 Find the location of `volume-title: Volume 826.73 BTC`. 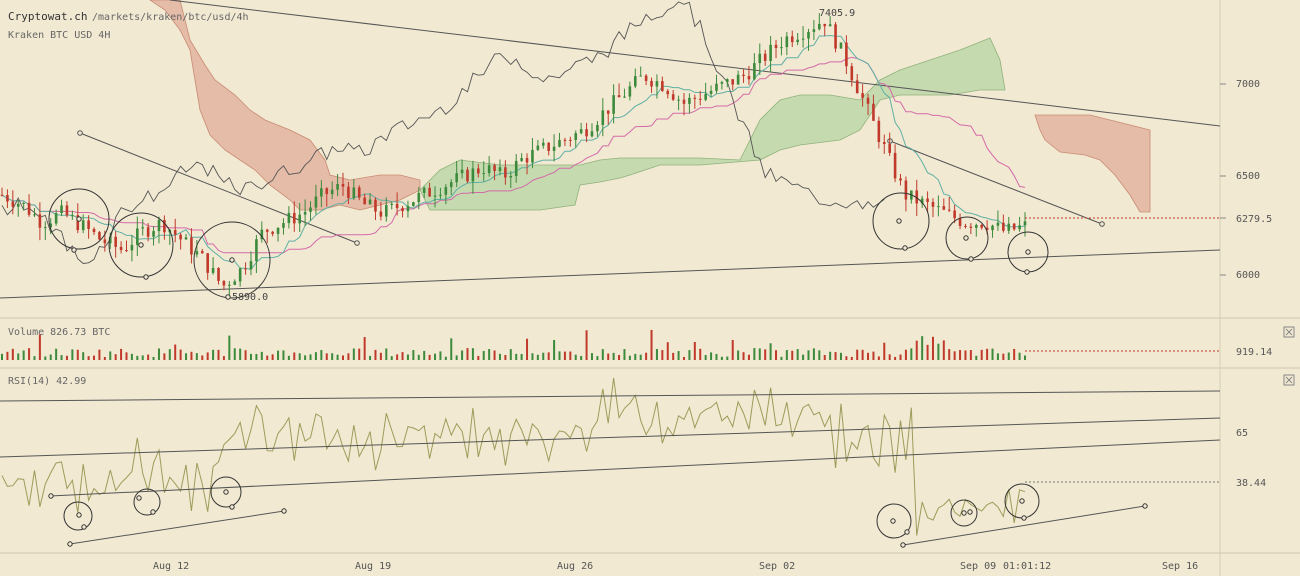

volume-title: Volume 826.73 BTC is located at coordinates (59, 332).